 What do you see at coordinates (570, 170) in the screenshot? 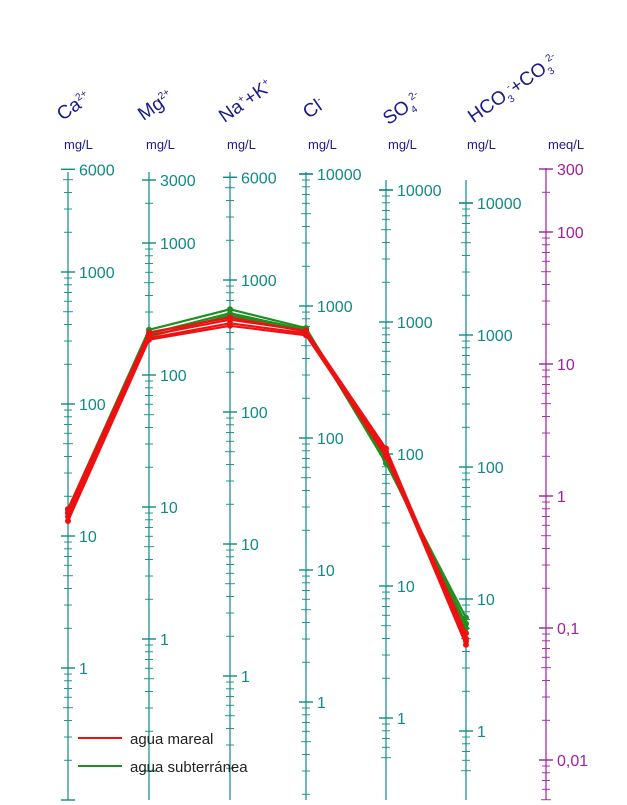
I see `axis-tick-label: 300` at bounding box center [570, 170].